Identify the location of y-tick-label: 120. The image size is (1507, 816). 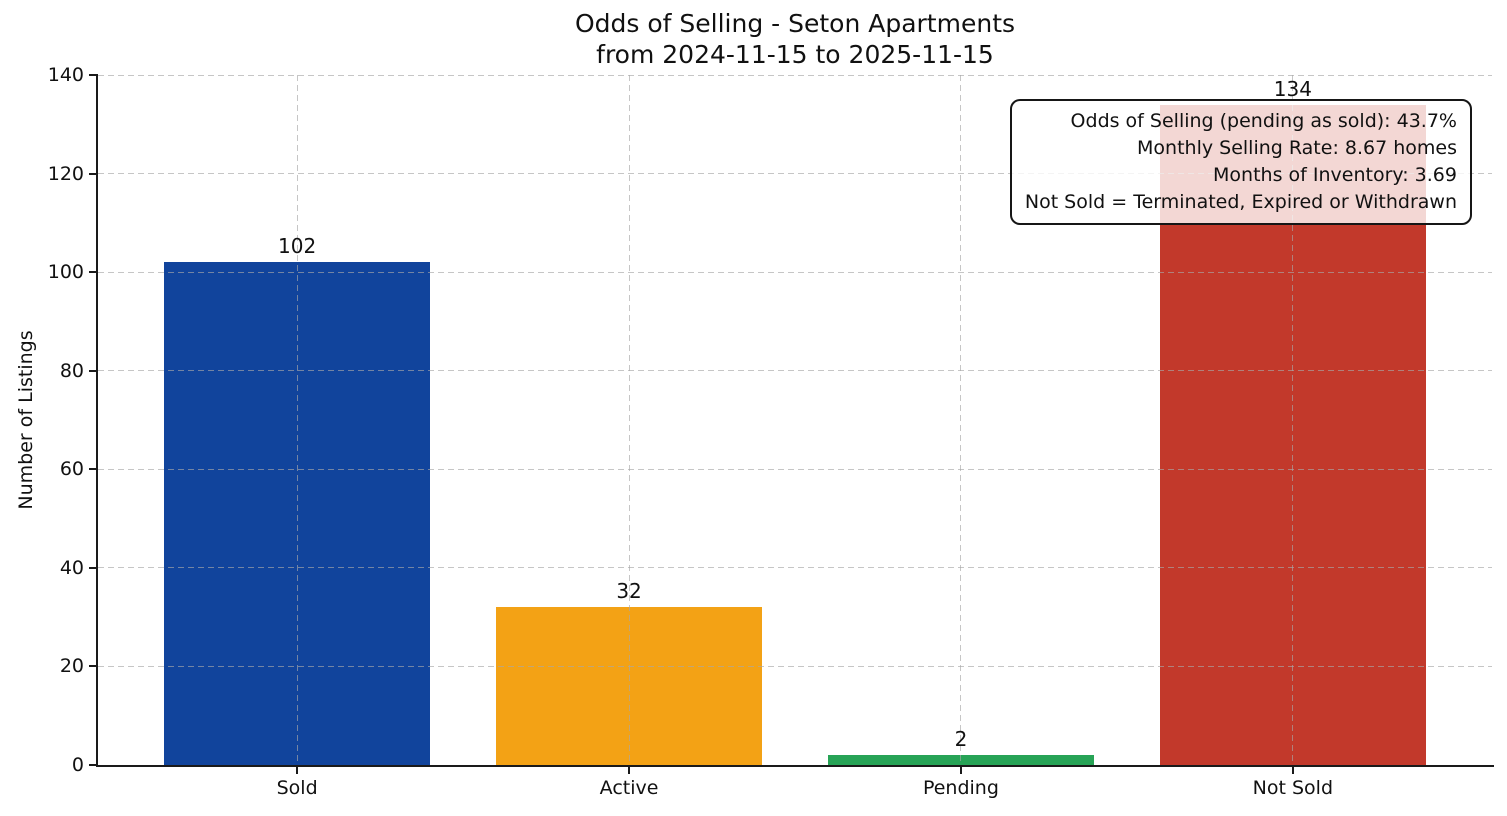
(65, 173).